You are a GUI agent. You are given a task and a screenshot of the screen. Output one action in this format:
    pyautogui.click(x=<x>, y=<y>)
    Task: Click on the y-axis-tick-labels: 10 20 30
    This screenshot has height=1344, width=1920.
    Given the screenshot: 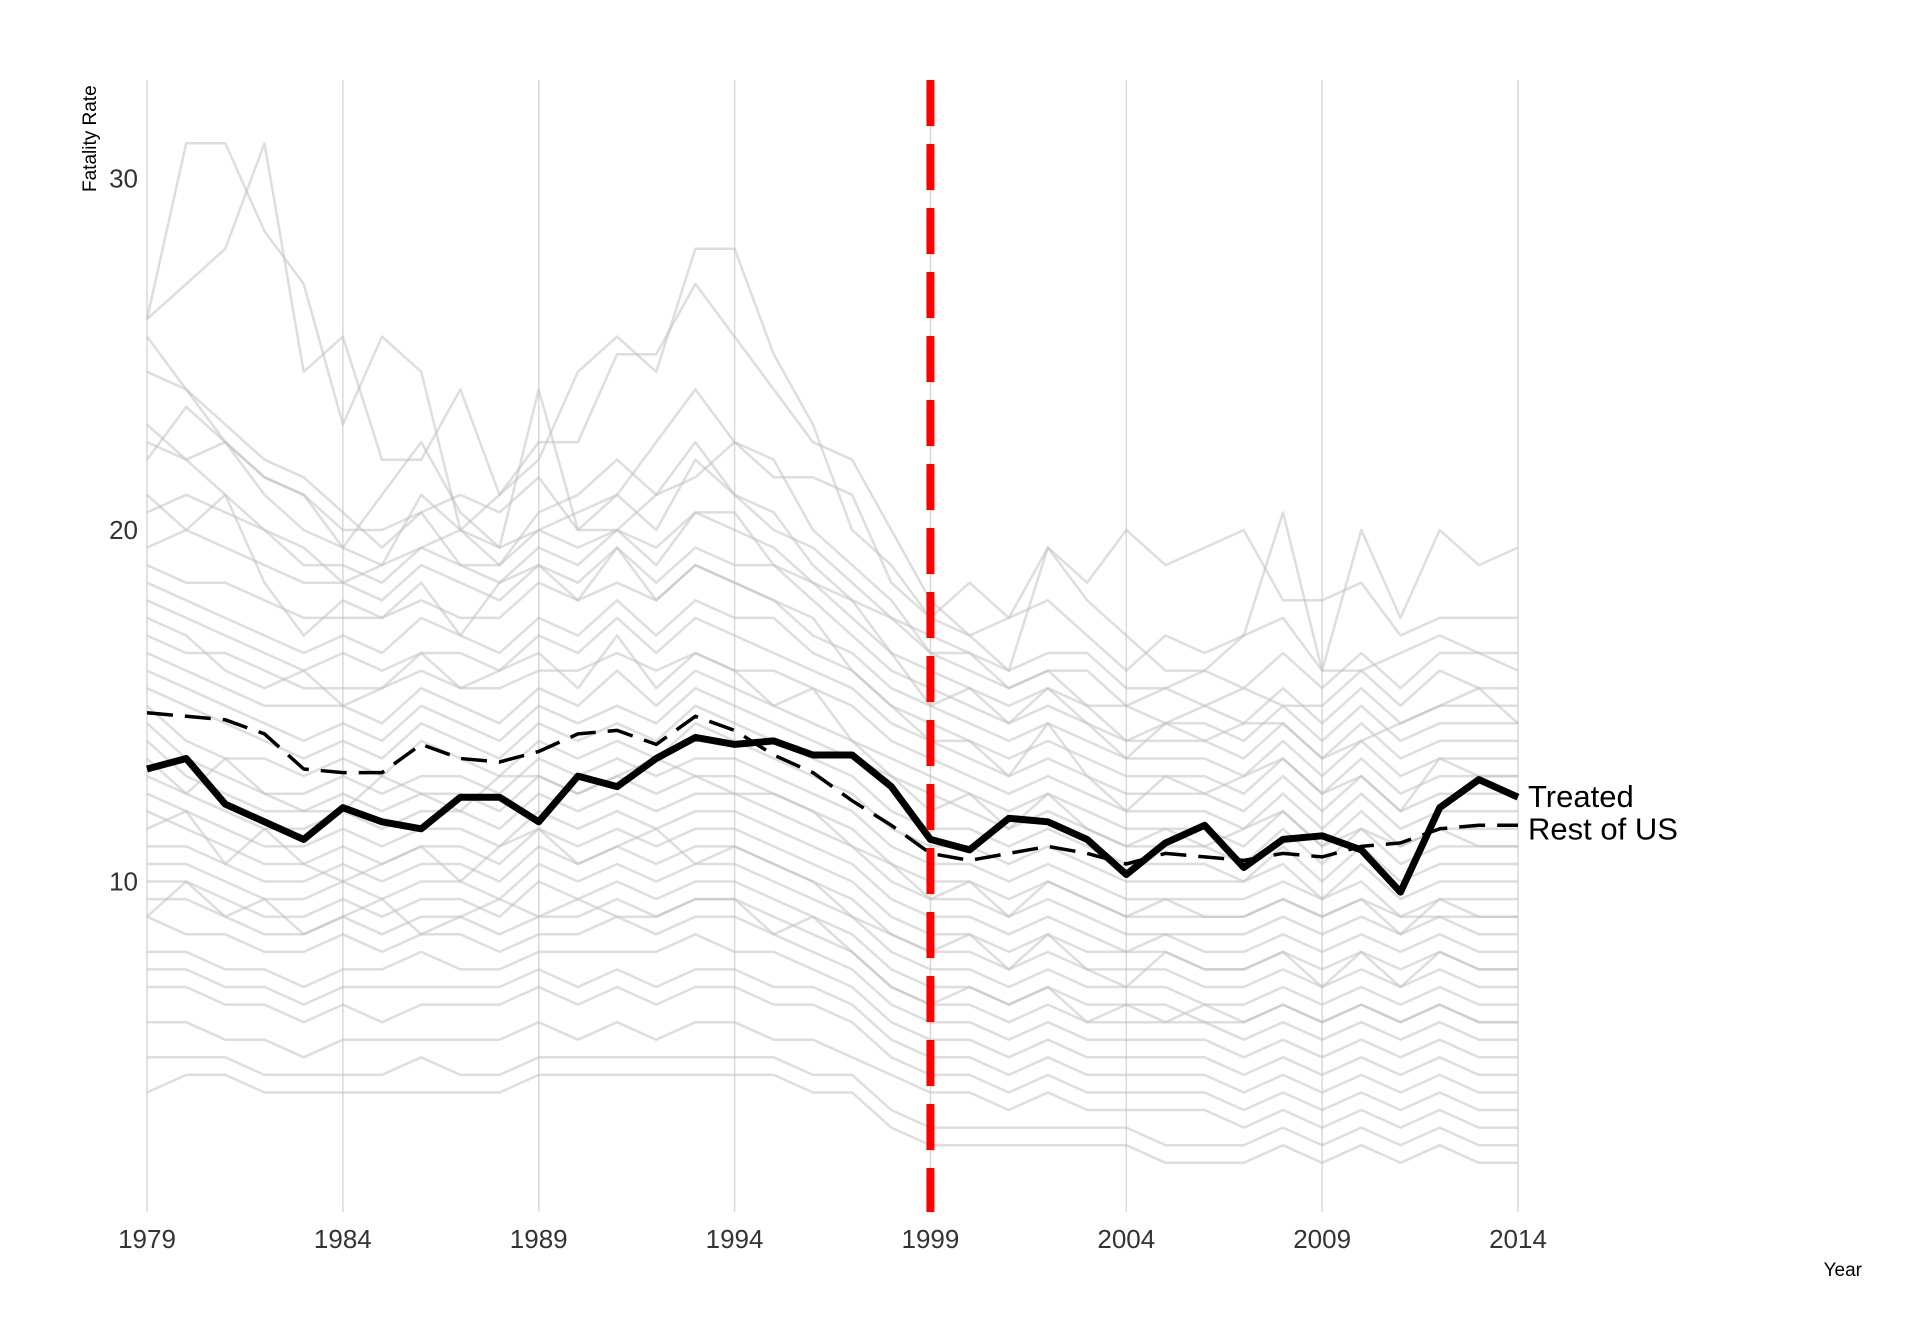 What is the action you would take?
    pyautogui.click(x=123, y=529)
    